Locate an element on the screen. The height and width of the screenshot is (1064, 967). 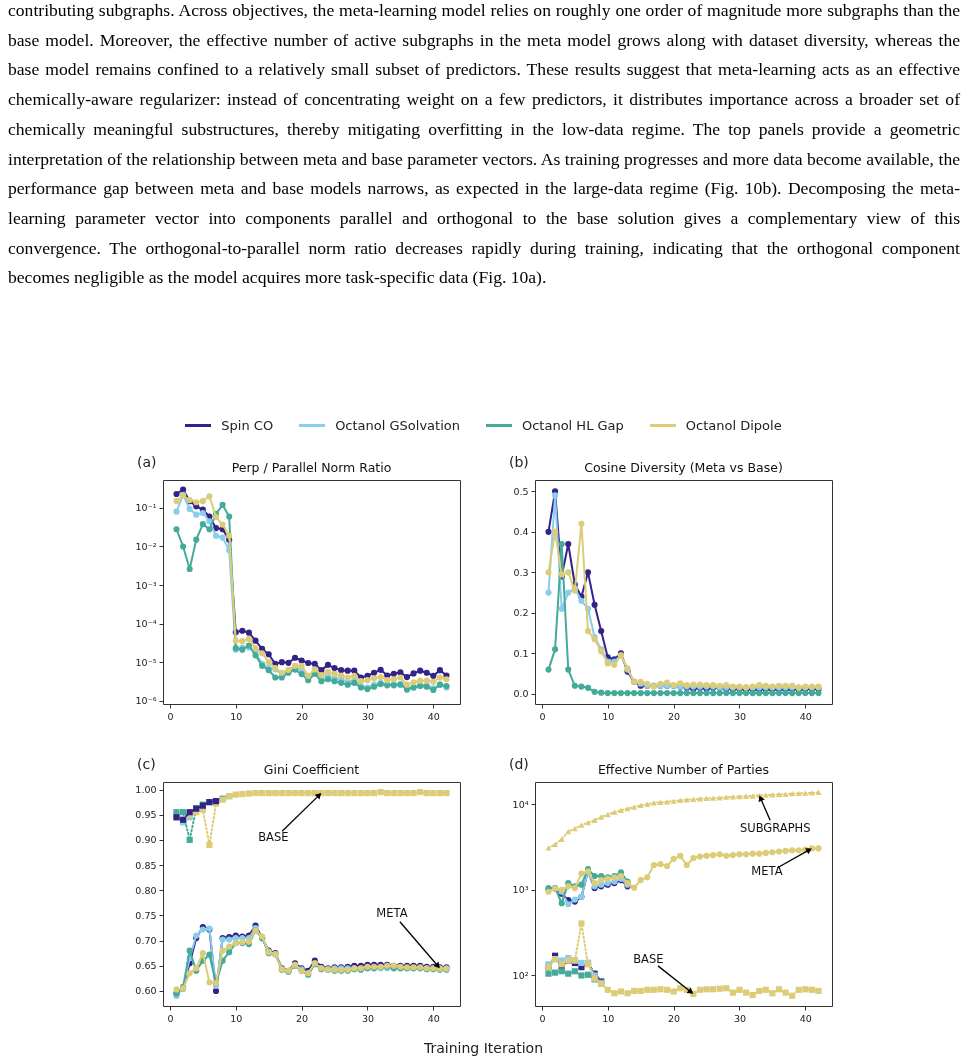
y-tick-label: 0.0 is located at coordinates (521, 694).